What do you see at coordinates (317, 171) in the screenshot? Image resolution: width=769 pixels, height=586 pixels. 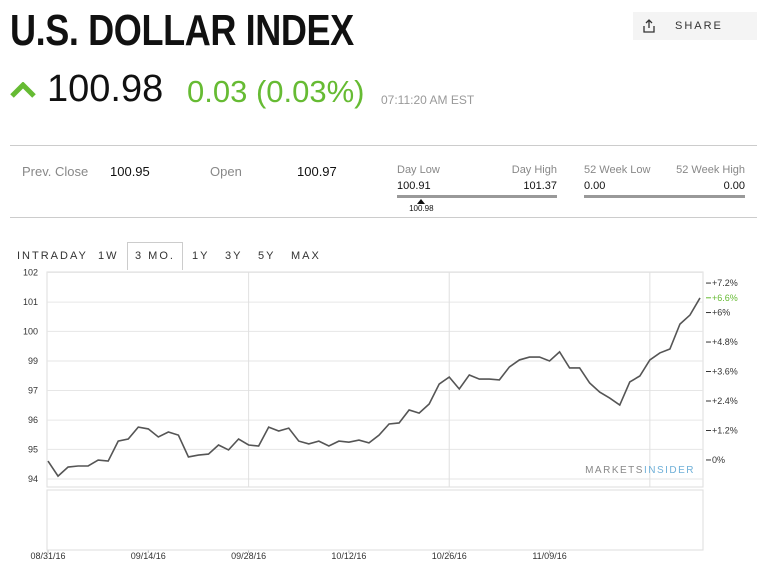 I see `stat-value: 100.97` at bounding box center [317, 171].